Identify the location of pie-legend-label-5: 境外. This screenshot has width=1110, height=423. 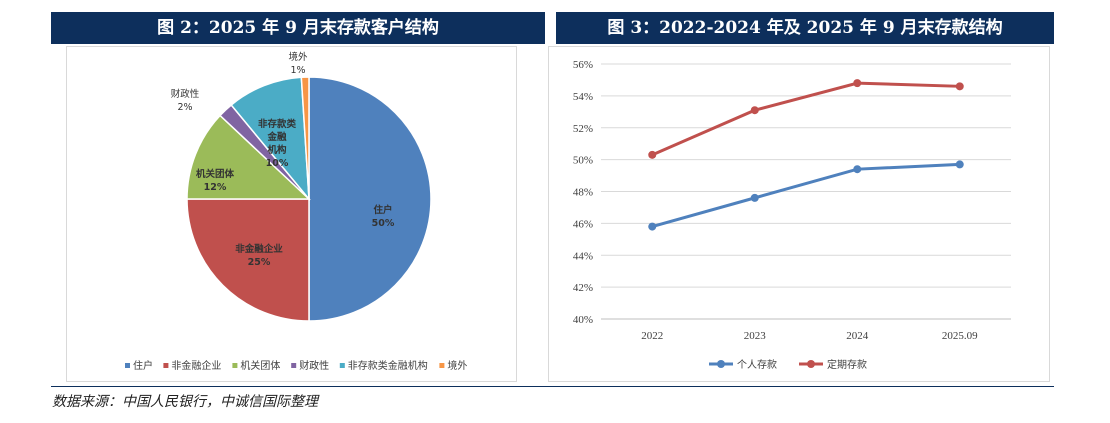
(457, 365).